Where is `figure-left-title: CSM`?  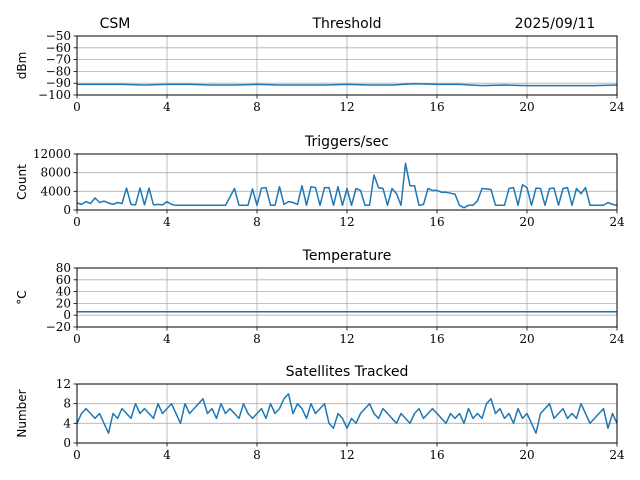 figure-left-title: CSM is located at coordinates (115, 24).